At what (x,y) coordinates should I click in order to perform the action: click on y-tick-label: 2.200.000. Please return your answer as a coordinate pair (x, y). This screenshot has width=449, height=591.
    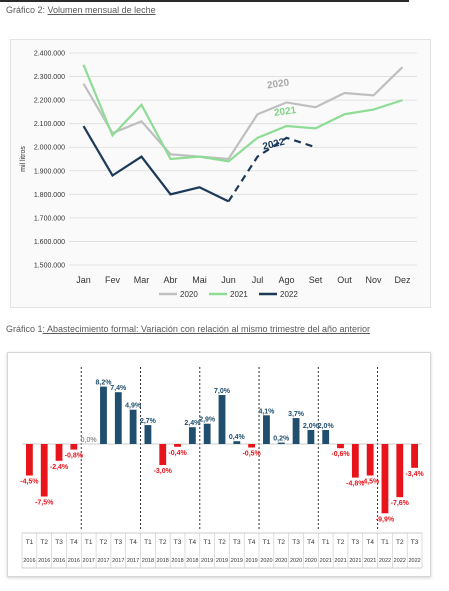
    Looking at the image, I should click on (49, 101).